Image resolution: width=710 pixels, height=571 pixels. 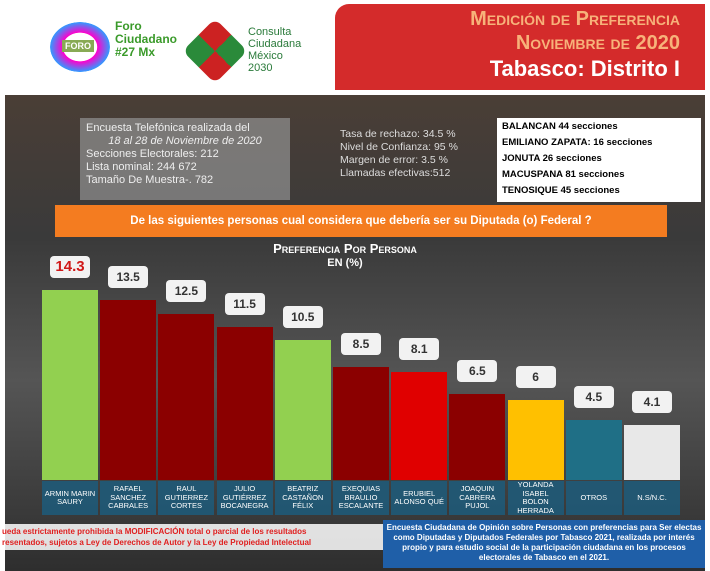 What do you see at coordinates (561, 190) in the screenshot?
I see `info-line: TENOSIQUE 45 secciones` at bounding box center [561, 190].